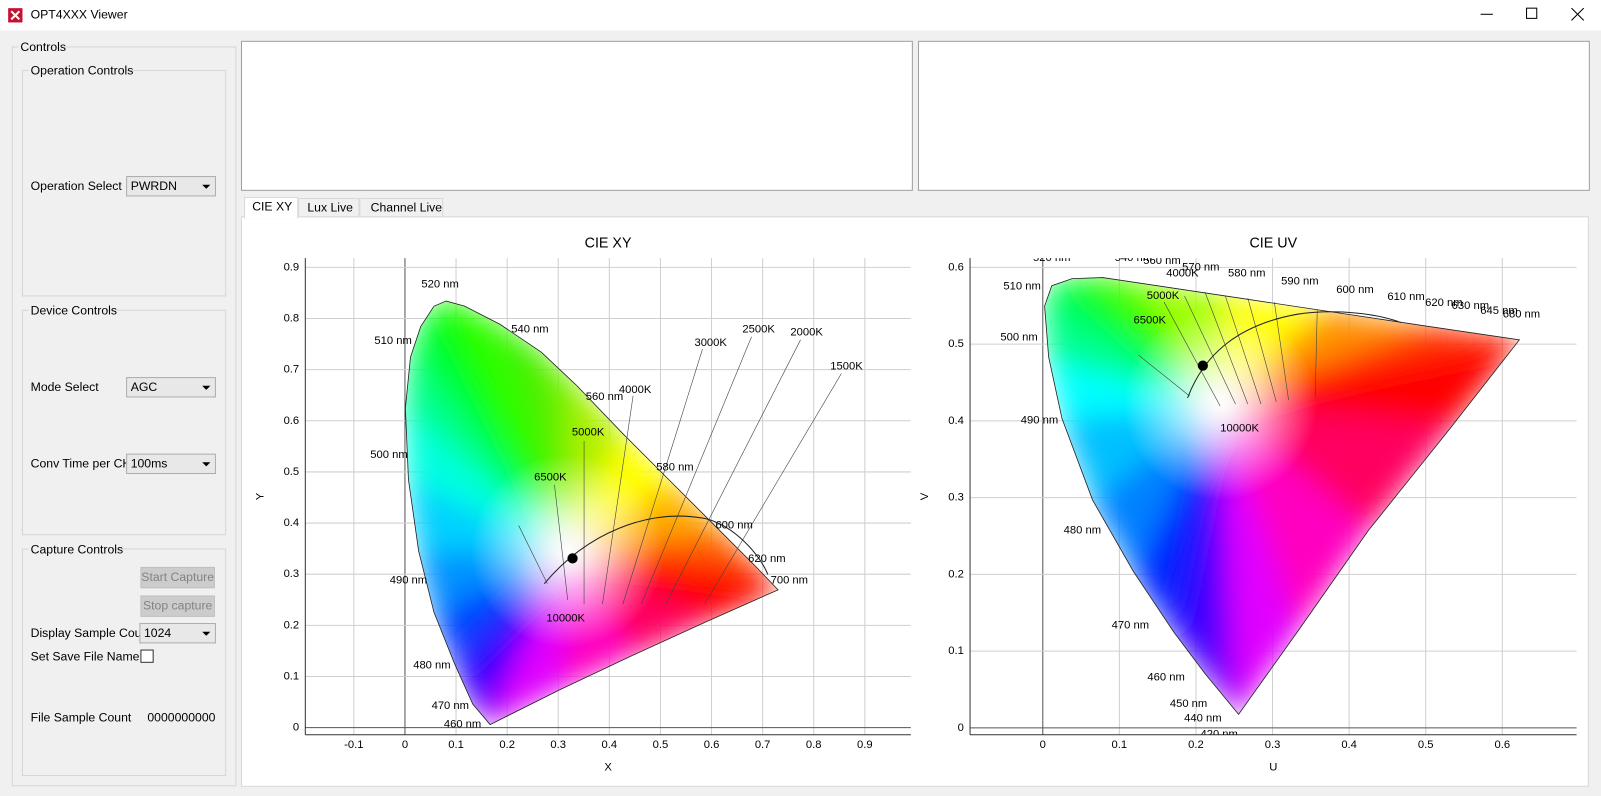 This screenshot has height=796, width=1601. What do you see at coordinates (766, 559) in the screenshot?
I see `wavelength-label: 620 nm` at bounding box center [766, 559].